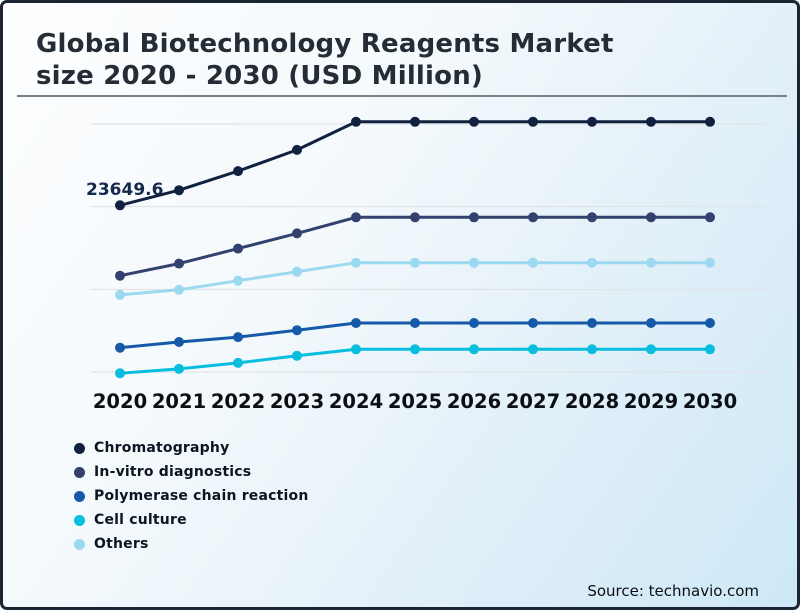  I want to click on legend-label-in-vitro-diagnostics: In-vitro diagnostics, so click(173, 472).